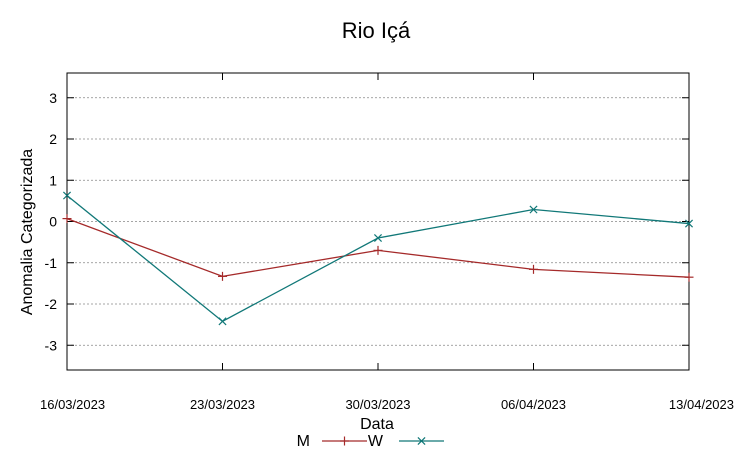 The image size is (752, 464). What do you see at coordinates (72, 404) in the screenshot?
I see `x-tick-label: 16/03/2023` at bounding box center [72, 404].